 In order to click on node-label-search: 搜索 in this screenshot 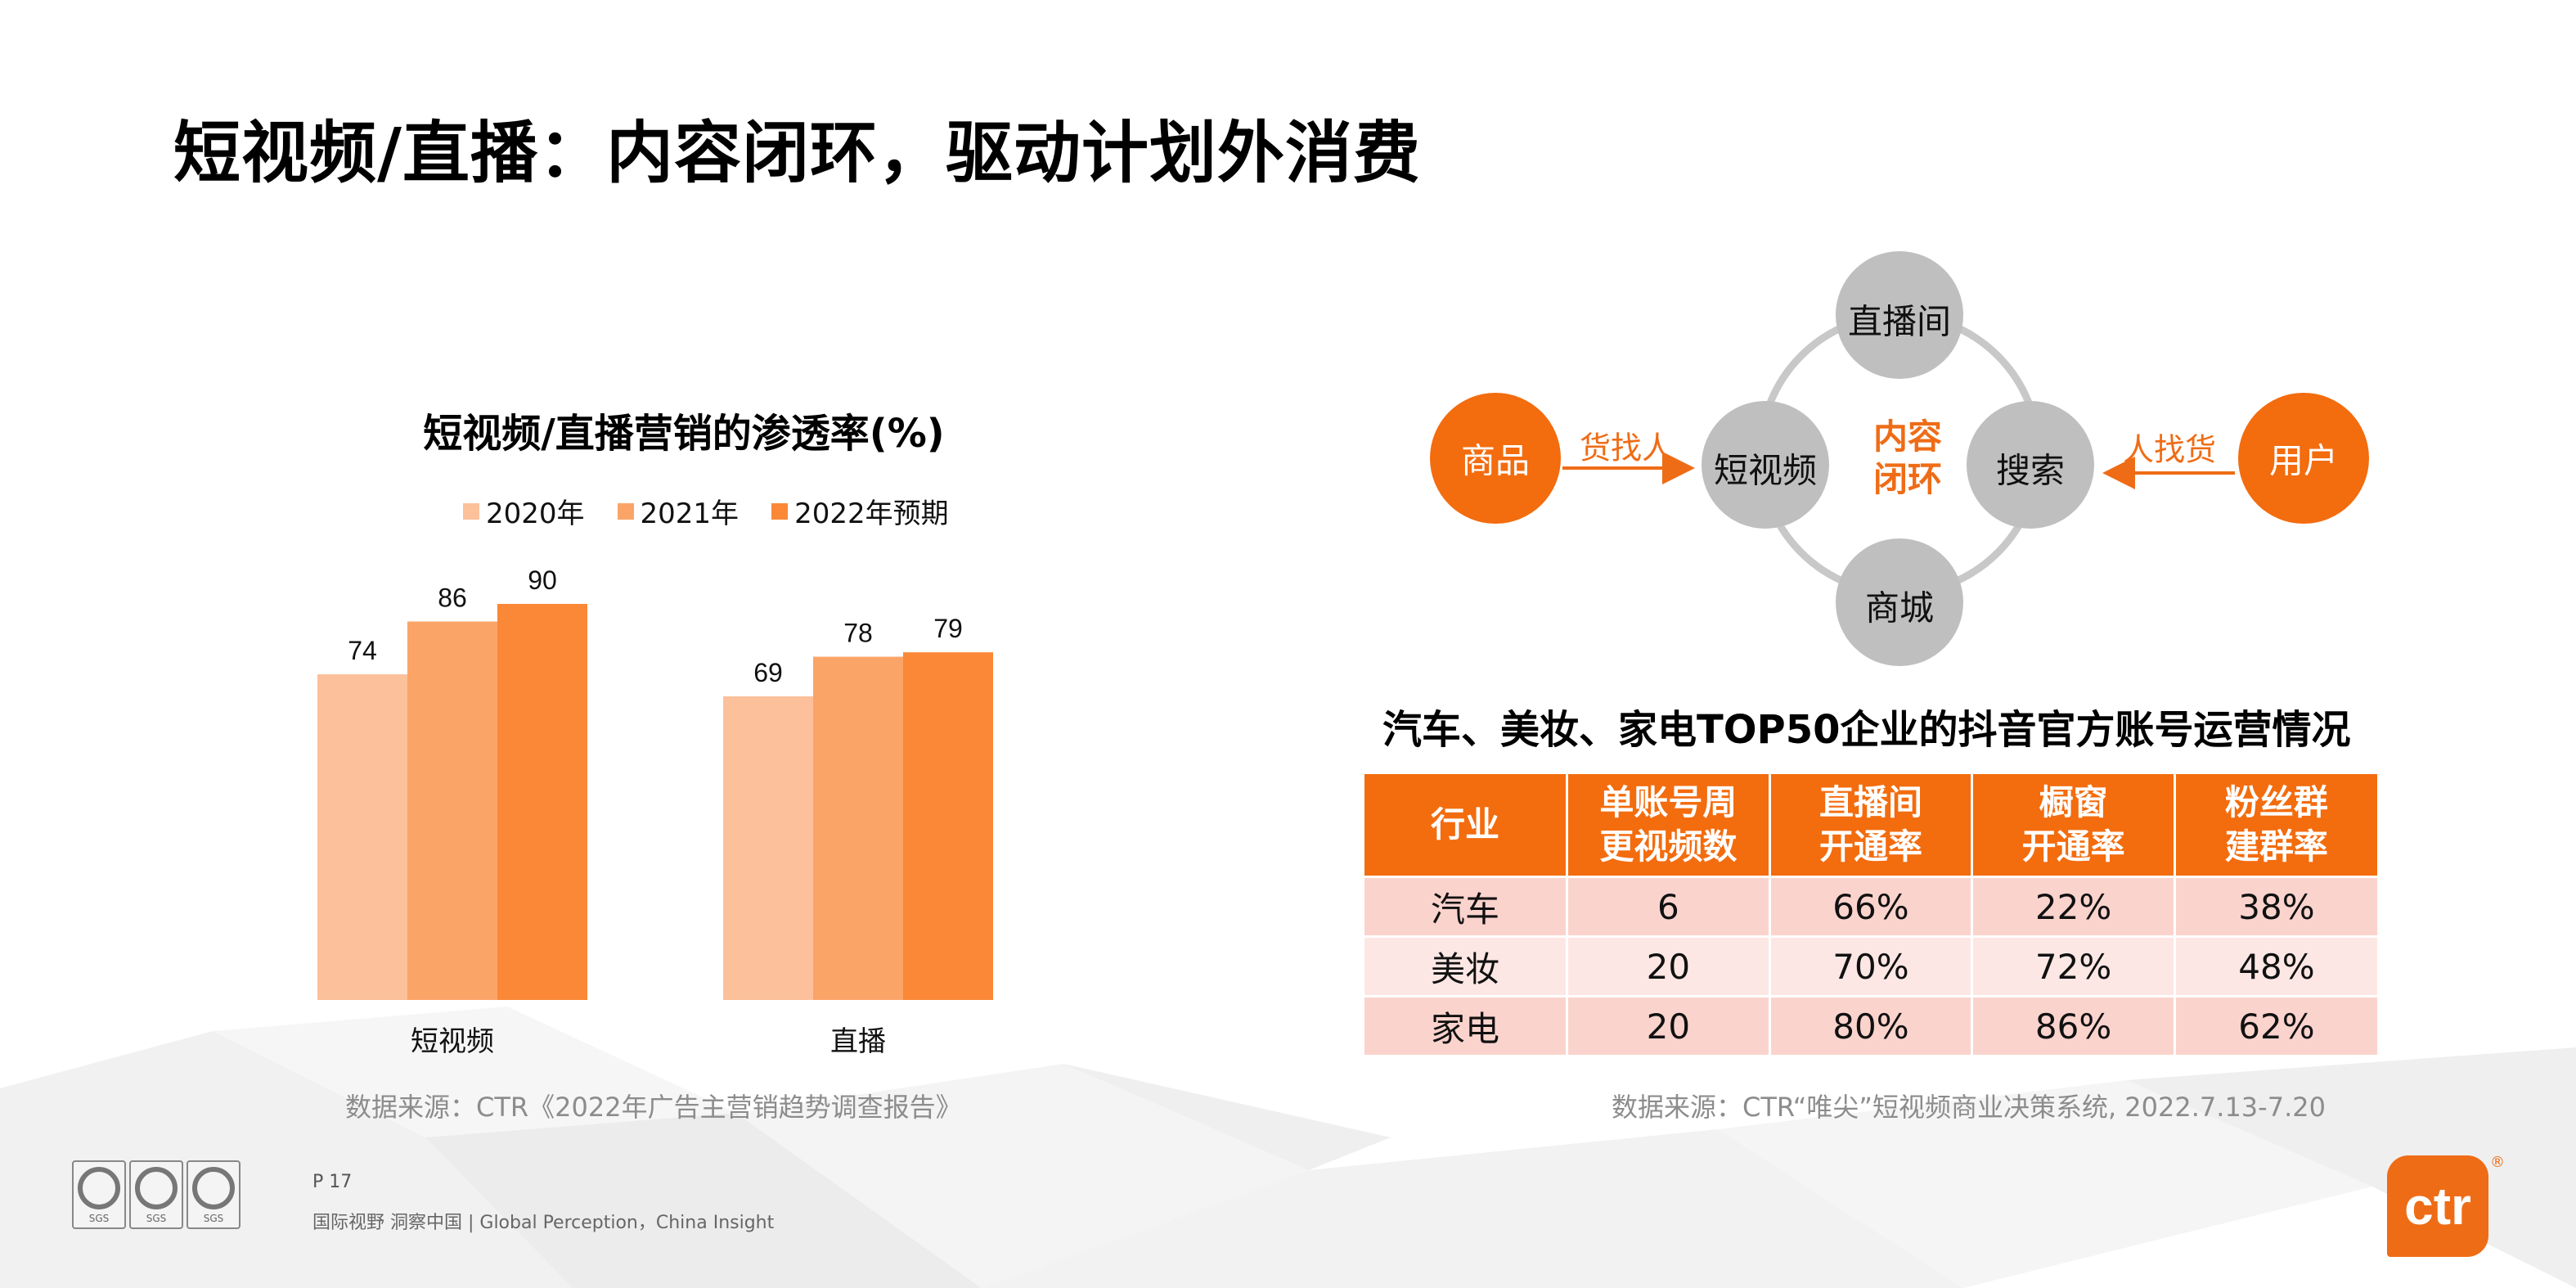, I will do `click(2030, 471)`.